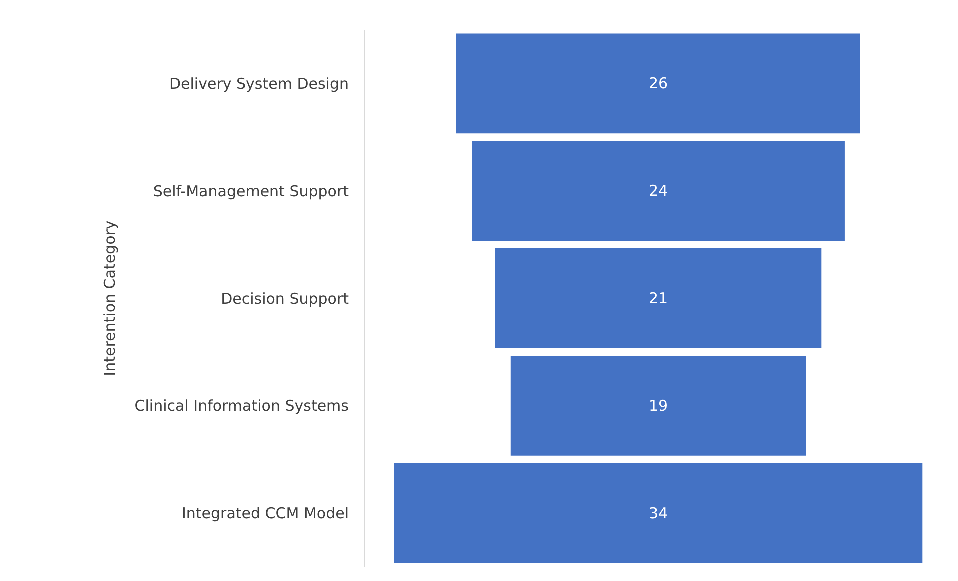 This screenshot has width=958, height=581. I want to click on text: Interention Category, so click(110, 298).